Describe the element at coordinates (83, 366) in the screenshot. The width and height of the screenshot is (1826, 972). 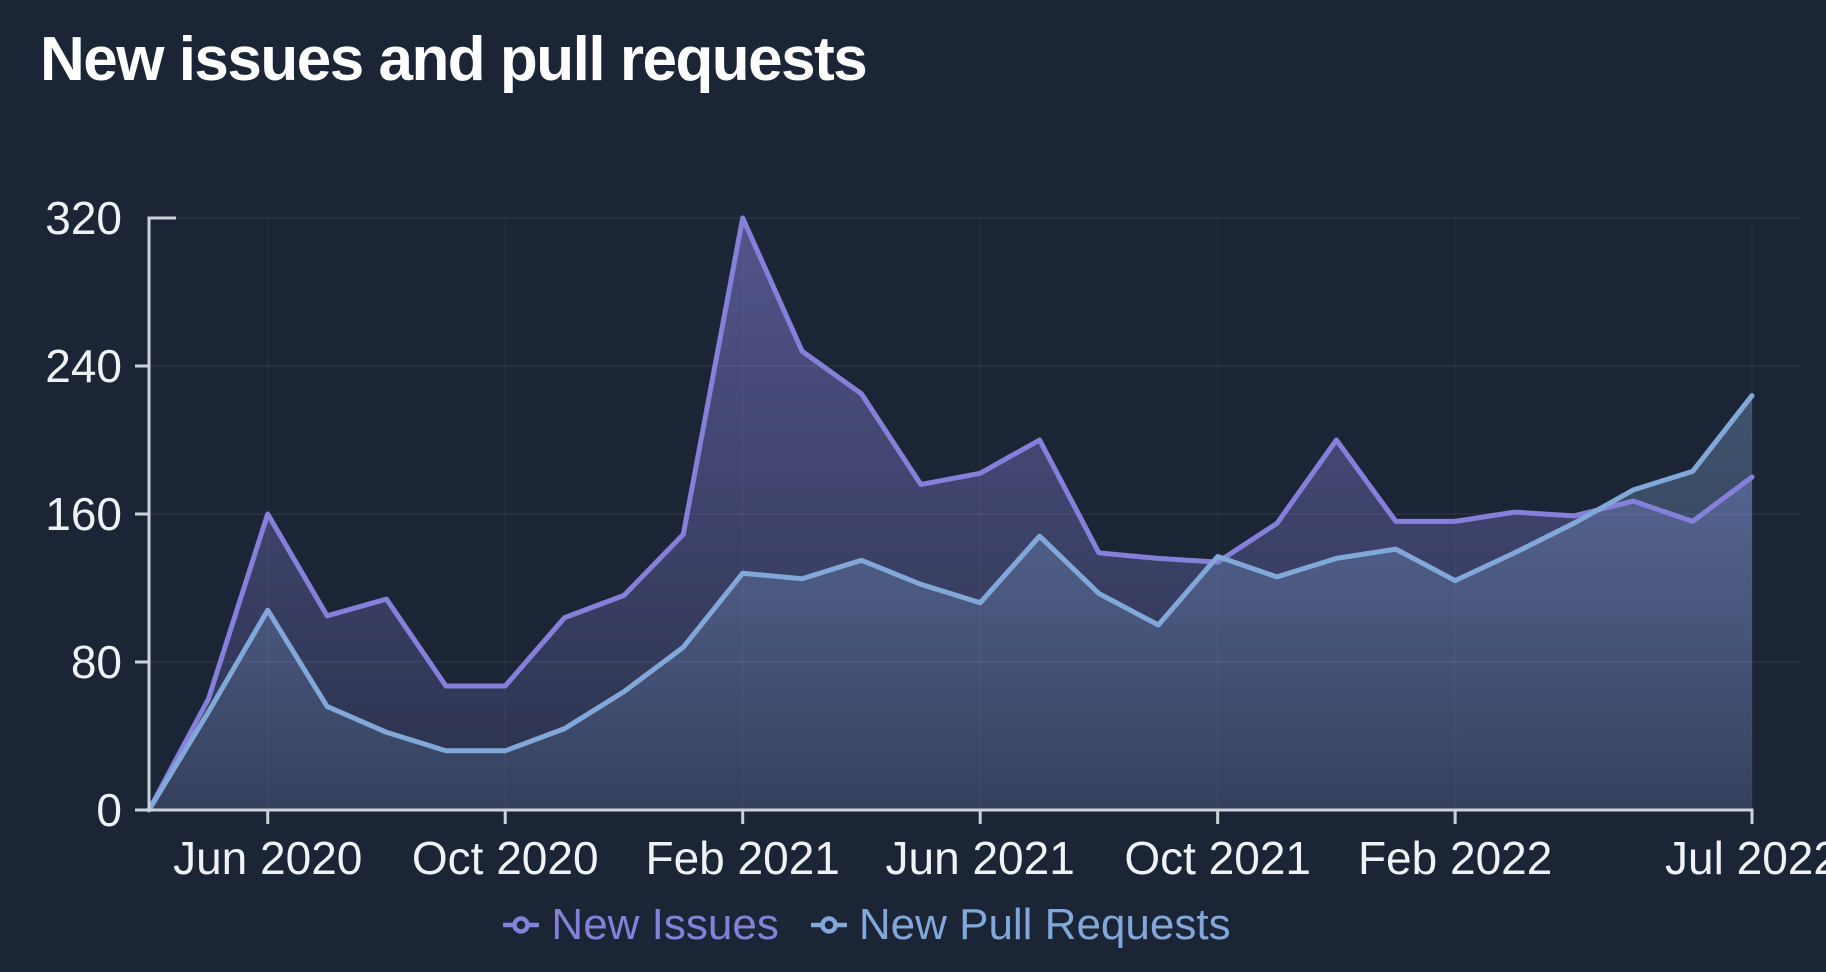
I see `y-tick-label-240: 240` at that location.